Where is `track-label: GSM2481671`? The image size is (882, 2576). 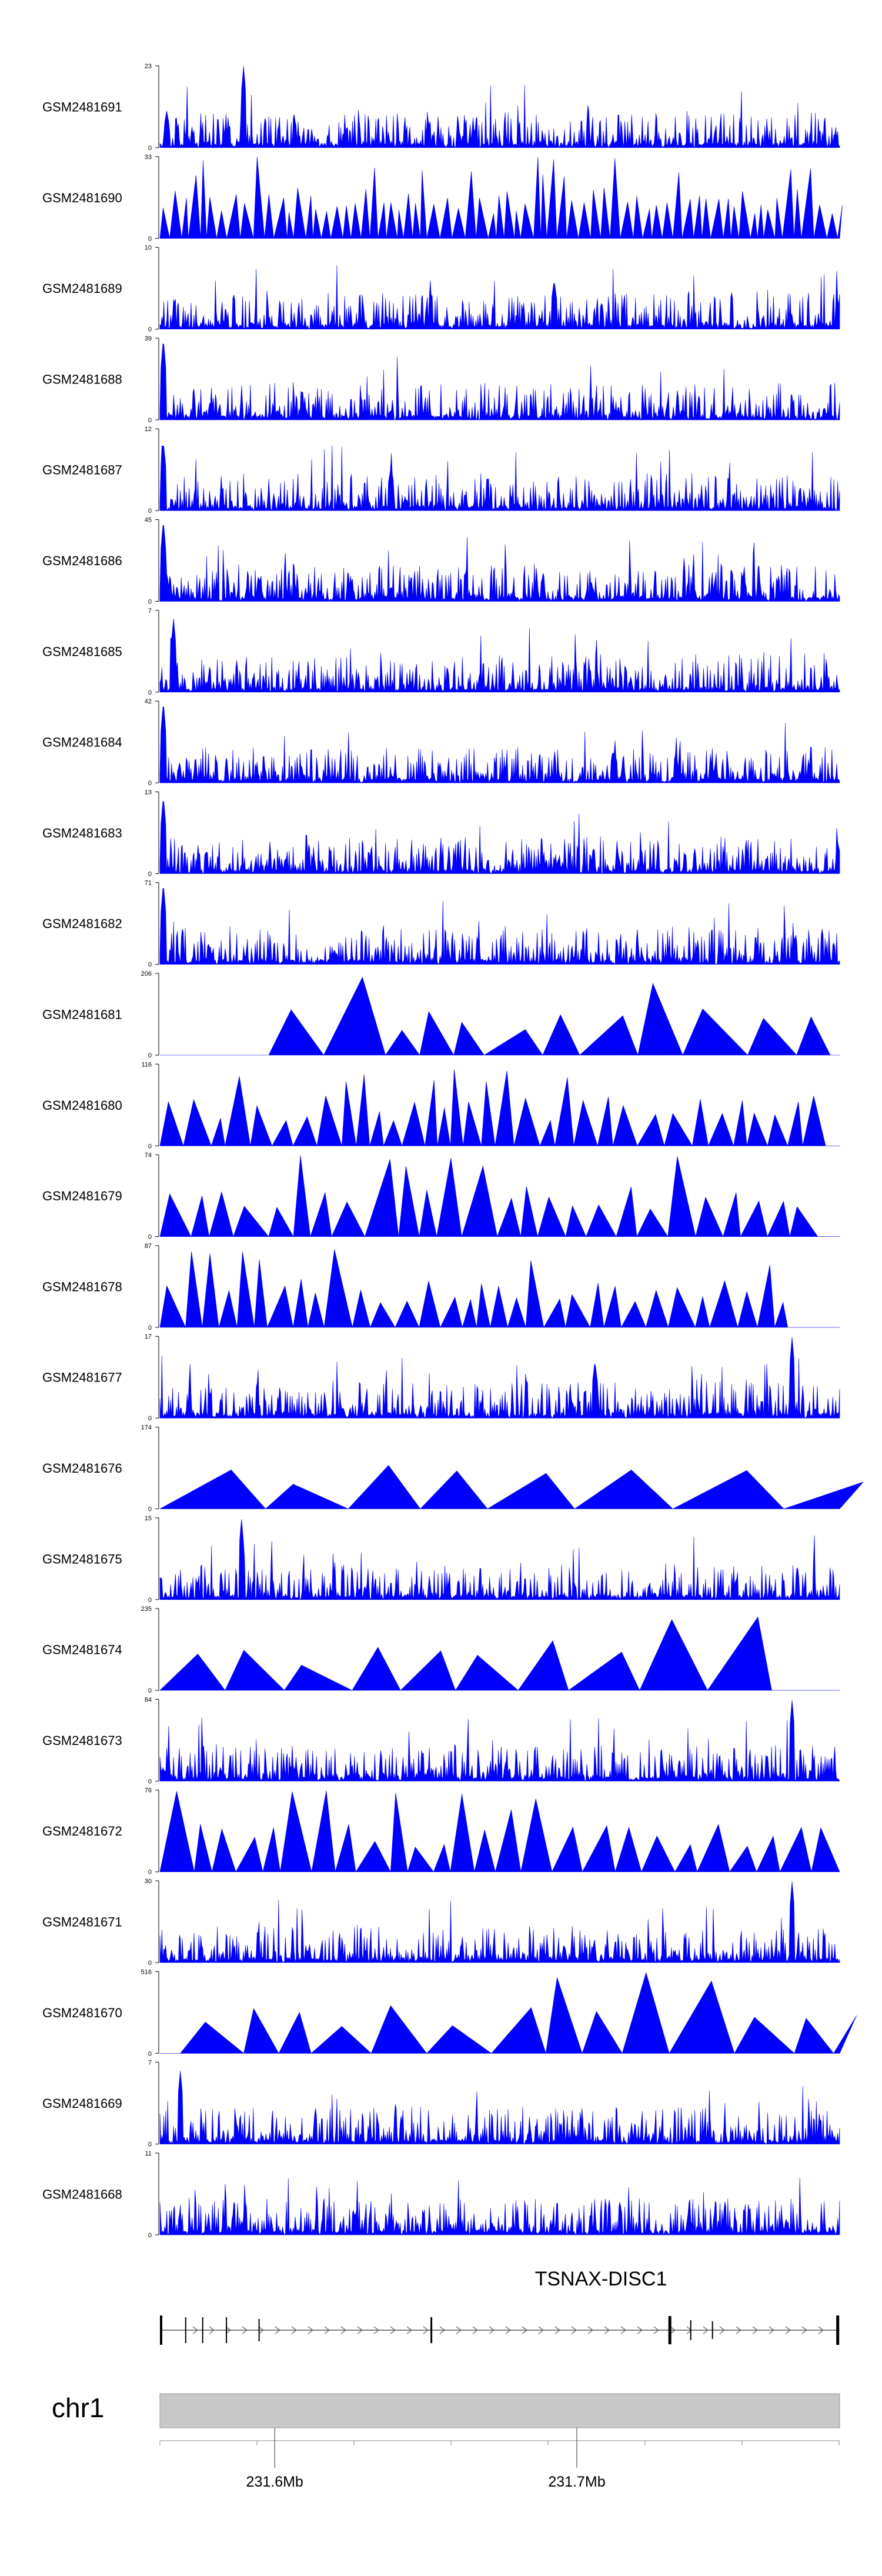 track-label: GSM2481671 is located at coordinates (82, 1922).